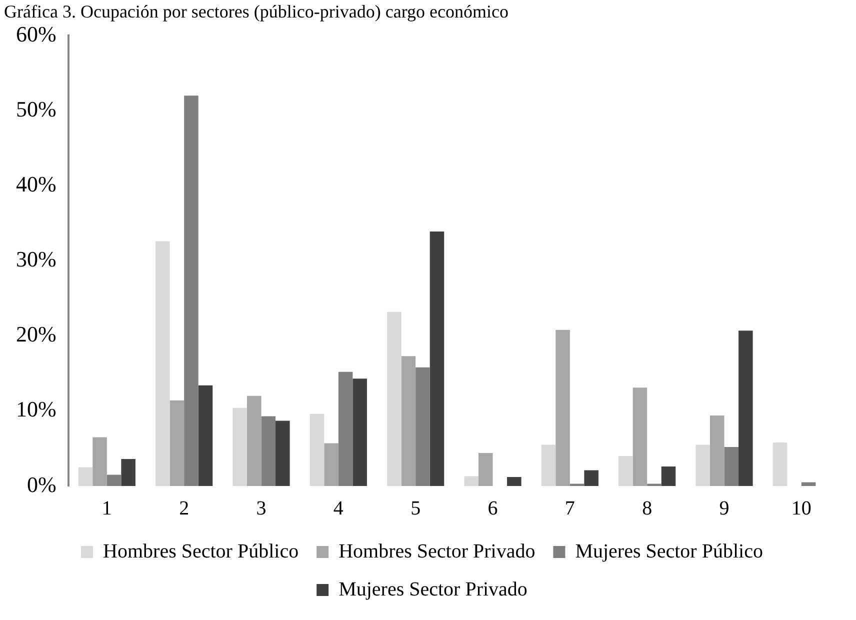 The width and height of the screenshot is (856, 620). I want to click on y-tick-label: 50%, so click(36, 109).